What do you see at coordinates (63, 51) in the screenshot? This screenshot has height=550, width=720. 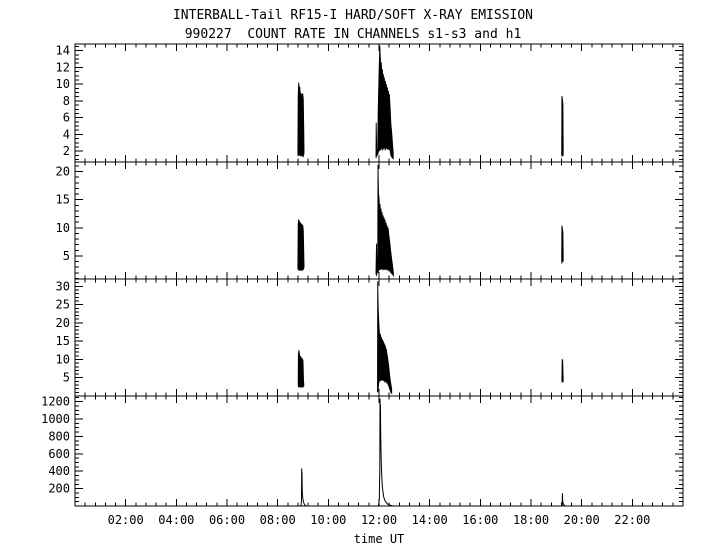 I see `y-tick-label: 14` at bounding box center [63, 51].